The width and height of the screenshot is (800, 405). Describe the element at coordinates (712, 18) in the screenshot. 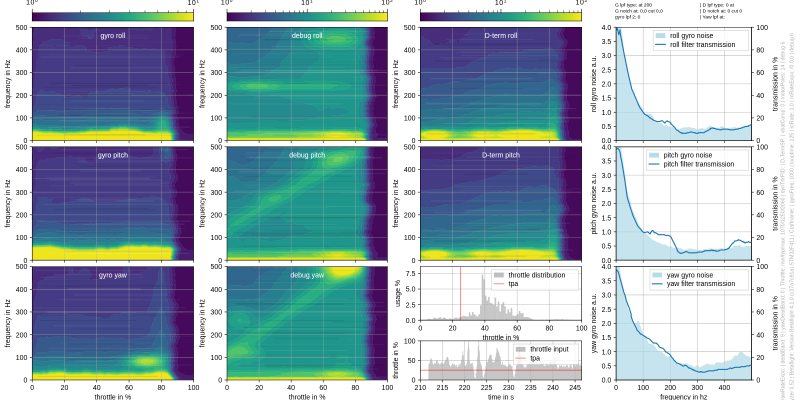

I see `svg-text: | Yaw lpf at:` at that location.